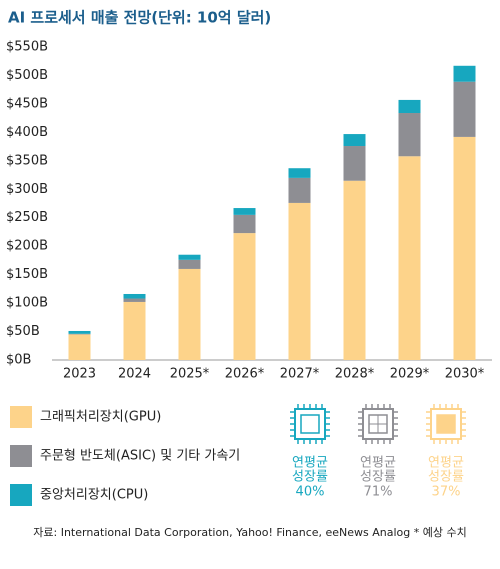 The width and height of the screenshot is (500, 569). Describe the element at coordinates (355, 374) in the screenshot. I see `x-tick-label: 2028*` at that location.